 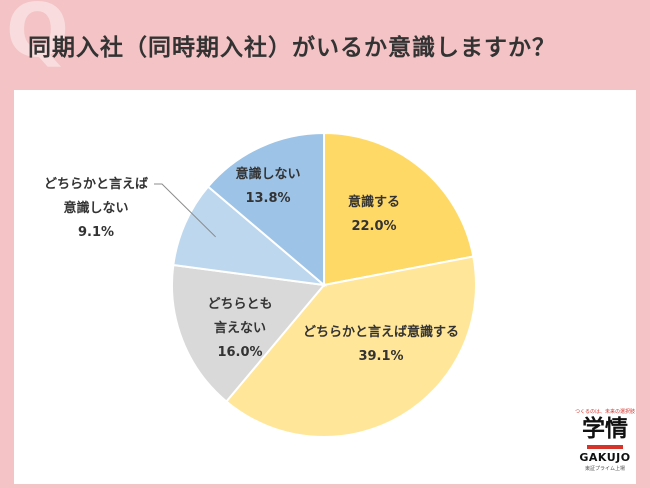 I want to click on logo-bar, so click(x=605, y=447).